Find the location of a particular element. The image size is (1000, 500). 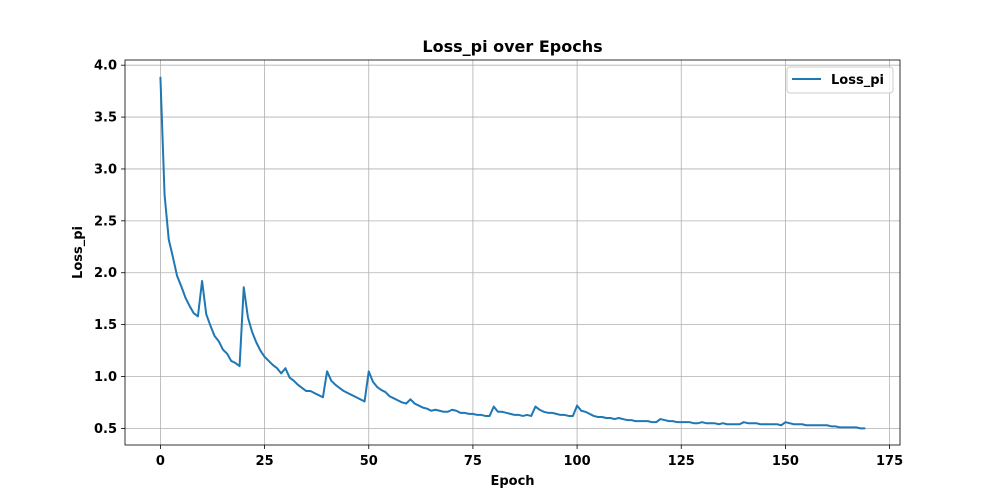

x-tick-label: 50 is located at coordinates (369, 461).